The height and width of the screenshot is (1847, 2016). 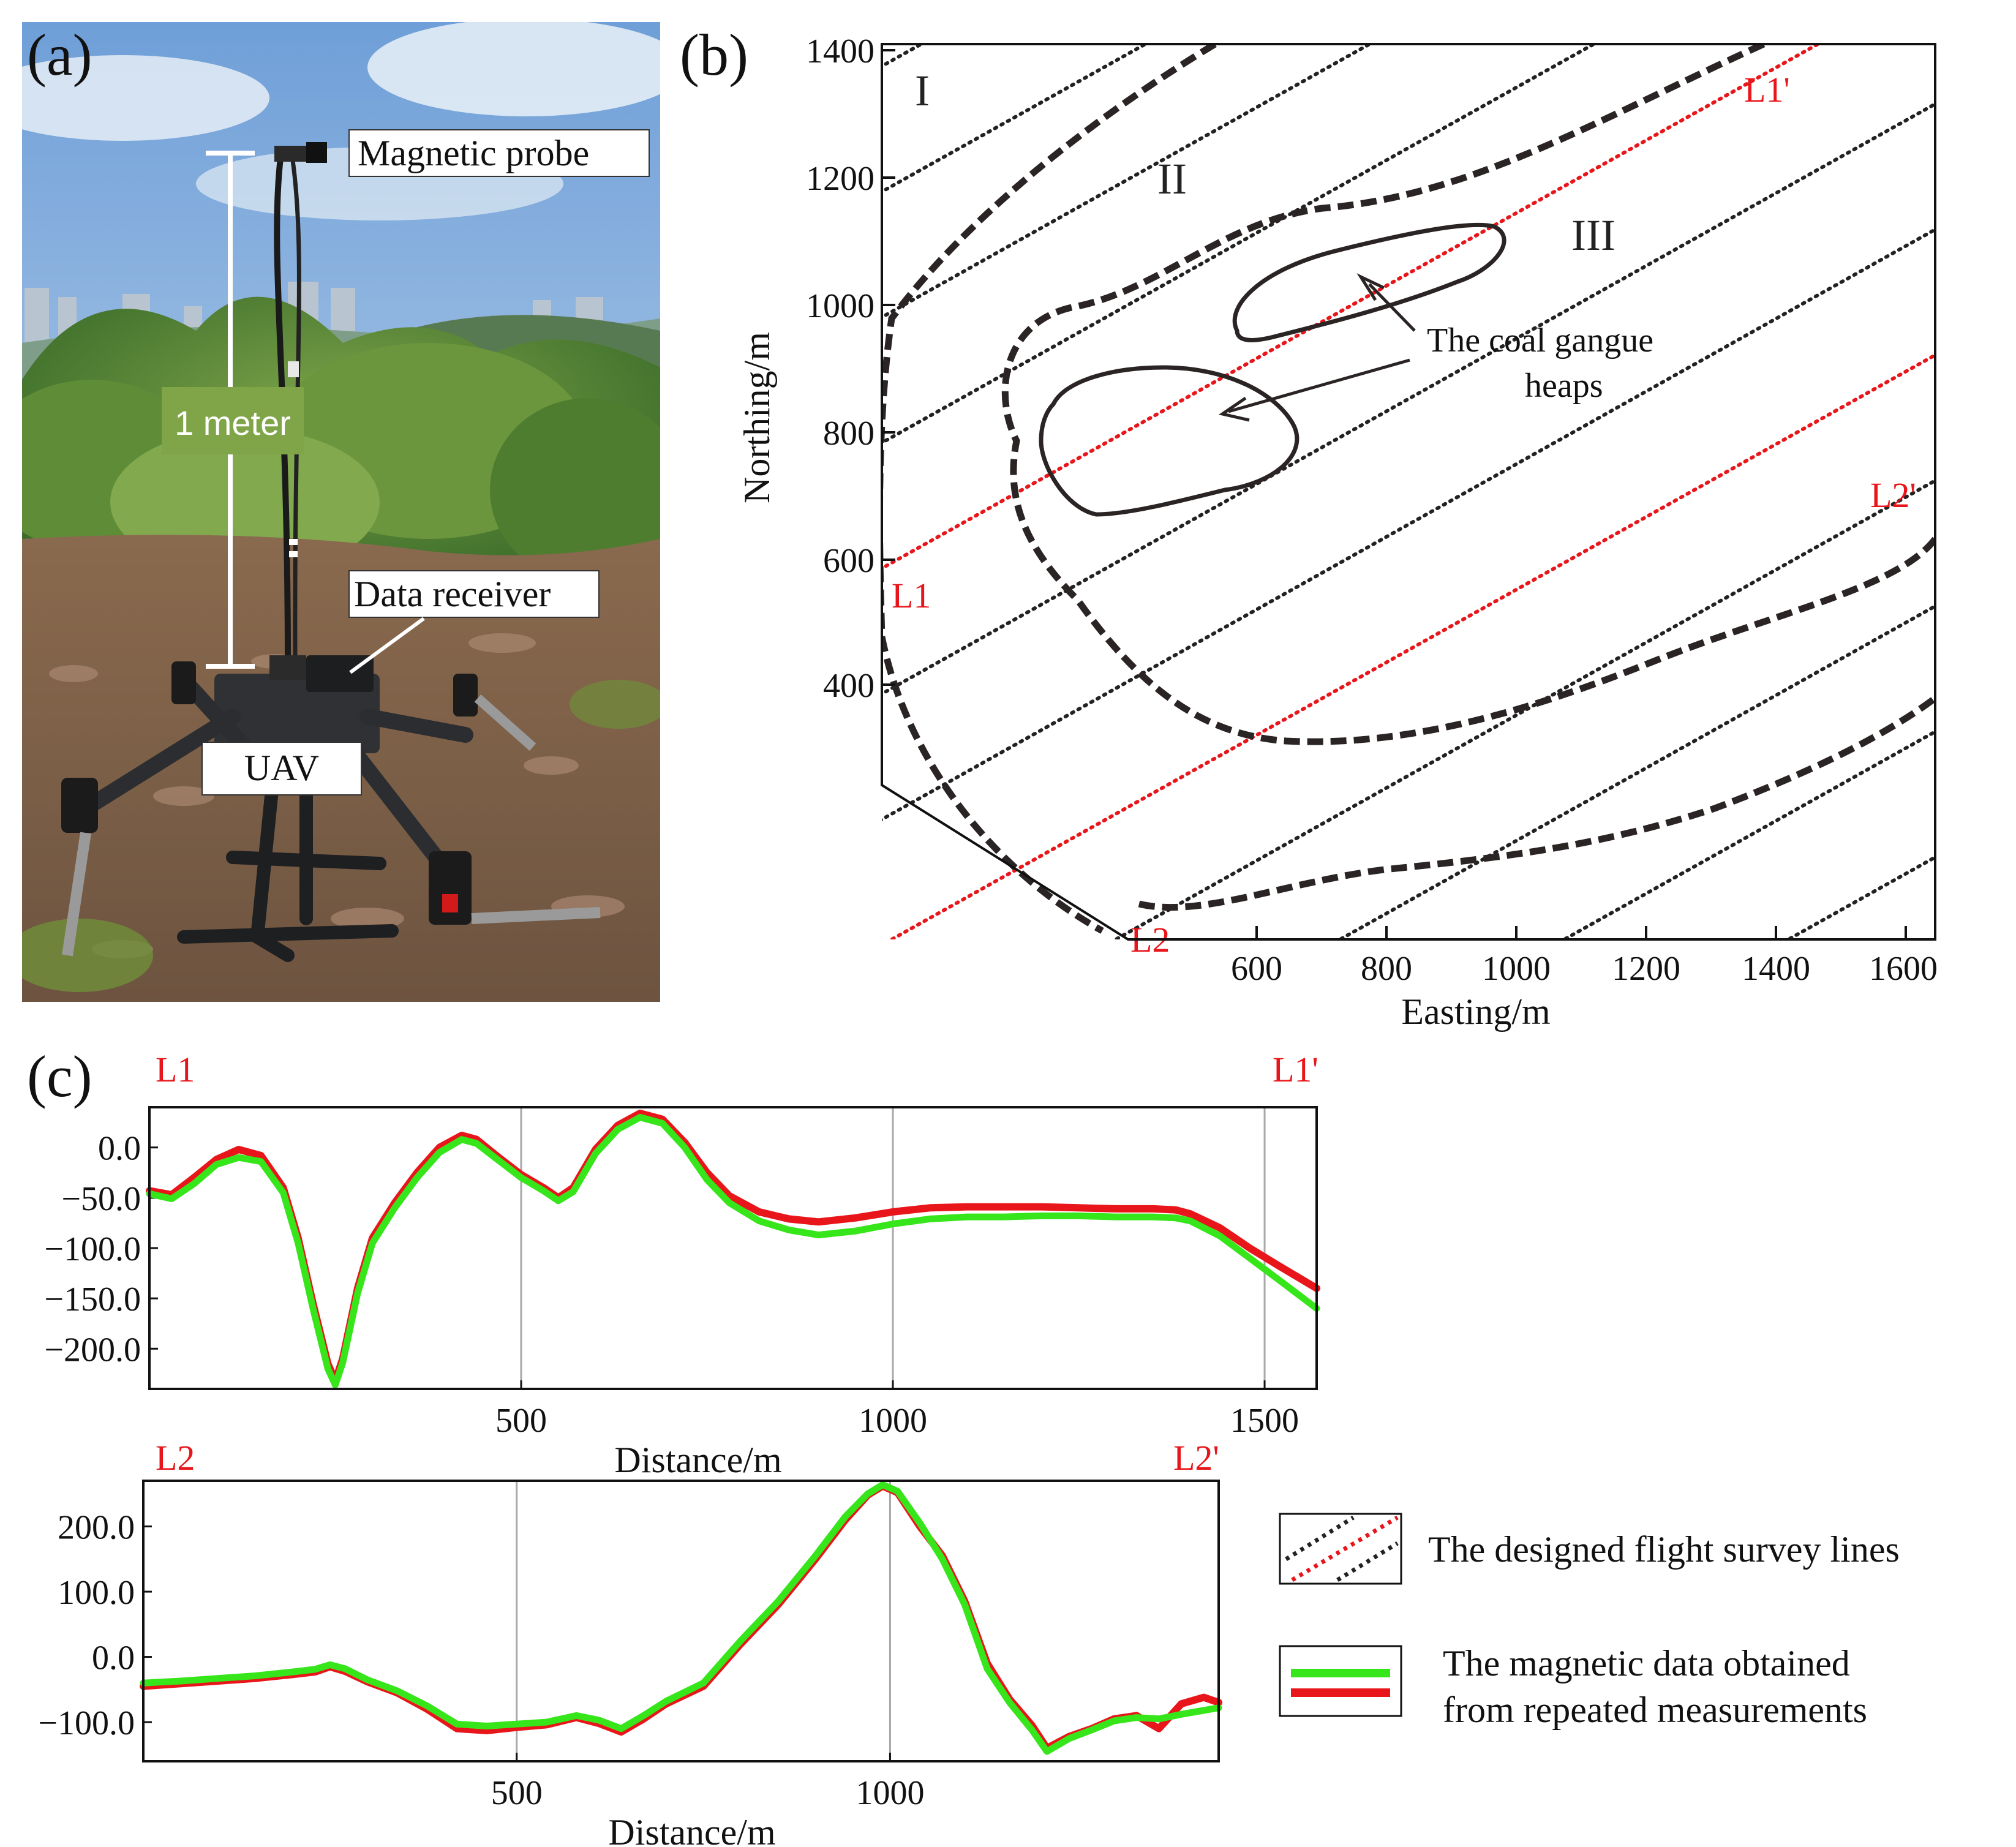 What do you see at coordinates (840, 51) in the screenshot?
I see `map-y-tick-label: 1400` at bounding box center [840, 51].